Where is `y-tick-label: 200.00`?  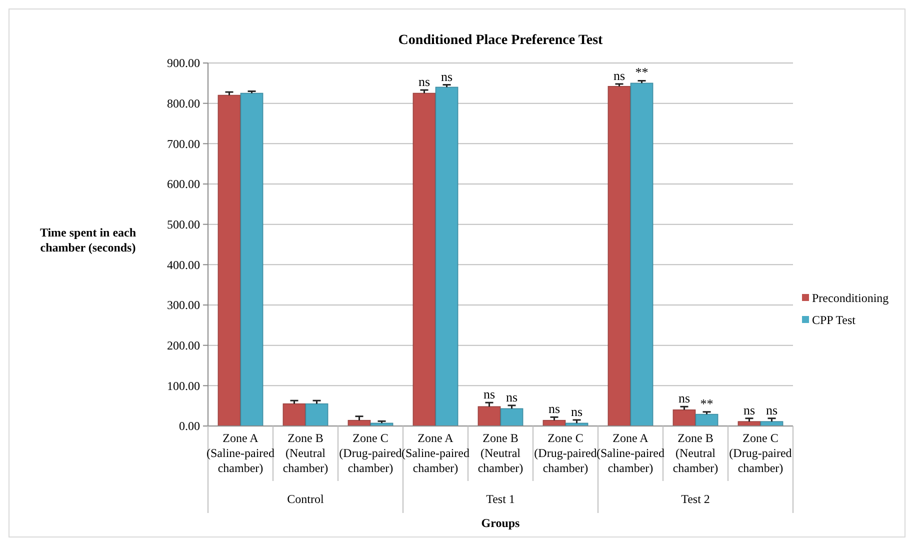
y-tick-label: 200.00 is located at coordinates (183, 345).